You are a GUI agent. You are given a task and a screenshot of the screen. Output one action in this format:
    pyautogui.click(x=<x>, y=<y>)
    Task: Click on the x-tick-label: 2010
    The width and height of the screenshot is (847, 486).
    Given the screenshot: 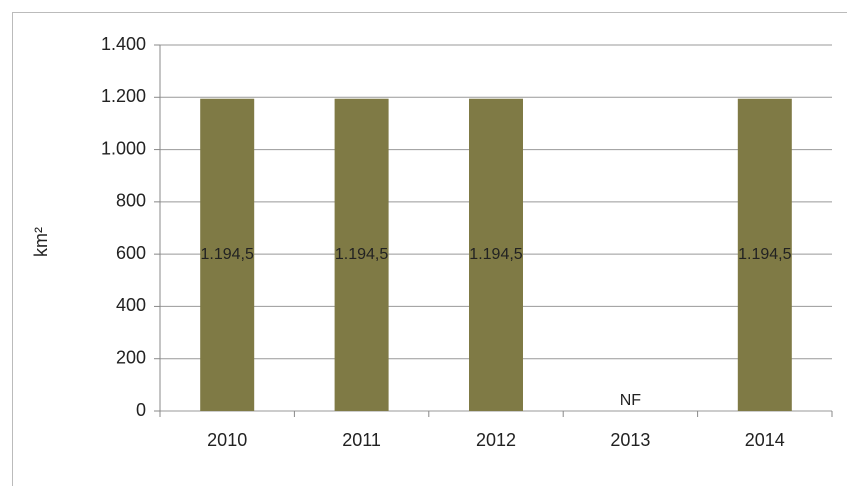 What is the action you would take?
    pyautogui.click(x=227, y=440)
    